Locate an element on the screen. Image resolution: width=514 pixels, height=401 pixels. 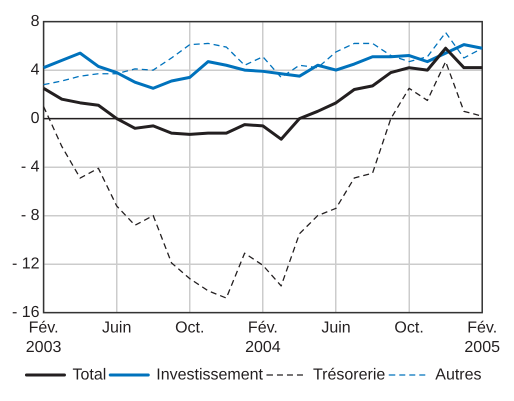
legend-label: Investissement is located at coordinates (210, 375).